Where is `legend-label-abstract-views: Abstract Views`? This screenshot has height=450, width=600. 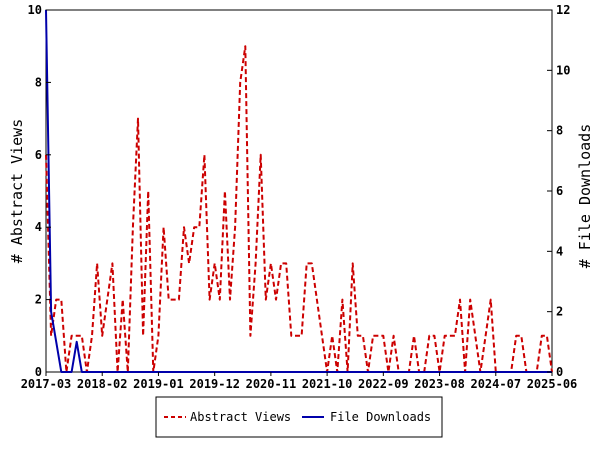 legend-label-abstract-views: Abstract Views is located at coordinates (240, 417).